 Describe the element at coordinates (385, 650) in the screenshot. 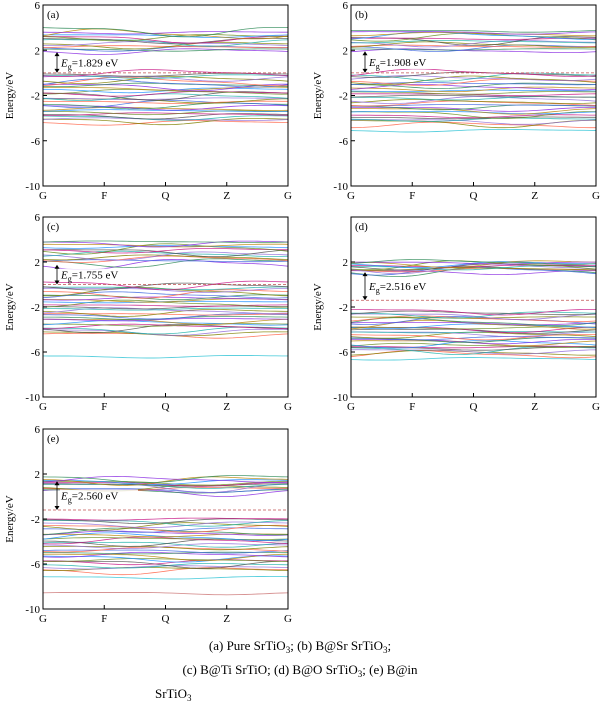

I see `caption-sub-b: 3` at that location.